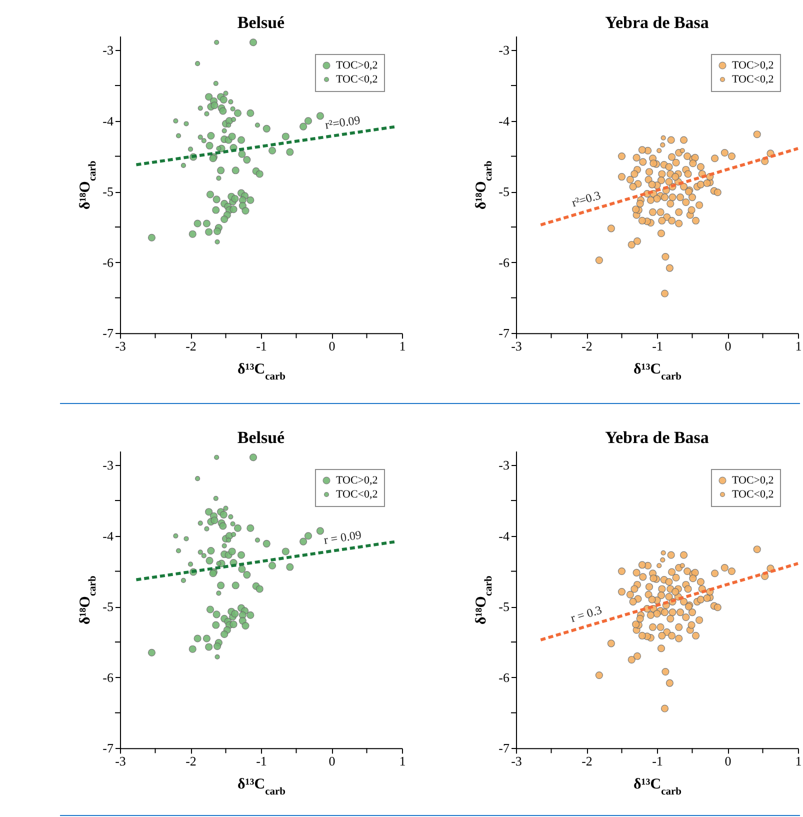 The image size is (803, 817). Describe the element at coordinates (586, 614) in the screenshot. I see `annotation: r = 0.3` at that location.